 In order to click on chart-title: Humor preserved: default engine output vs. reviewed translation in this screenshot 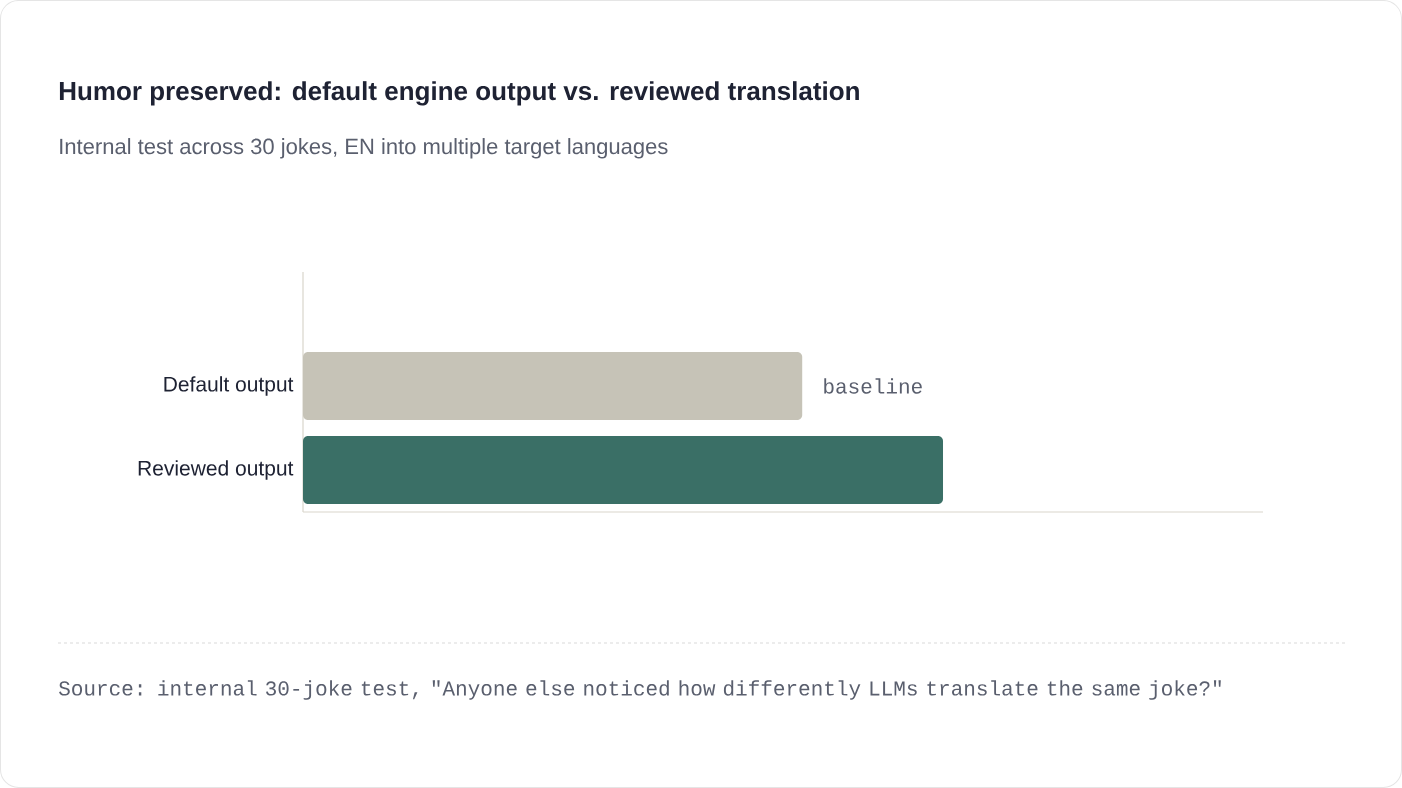, I will do `click(459, 93)`.